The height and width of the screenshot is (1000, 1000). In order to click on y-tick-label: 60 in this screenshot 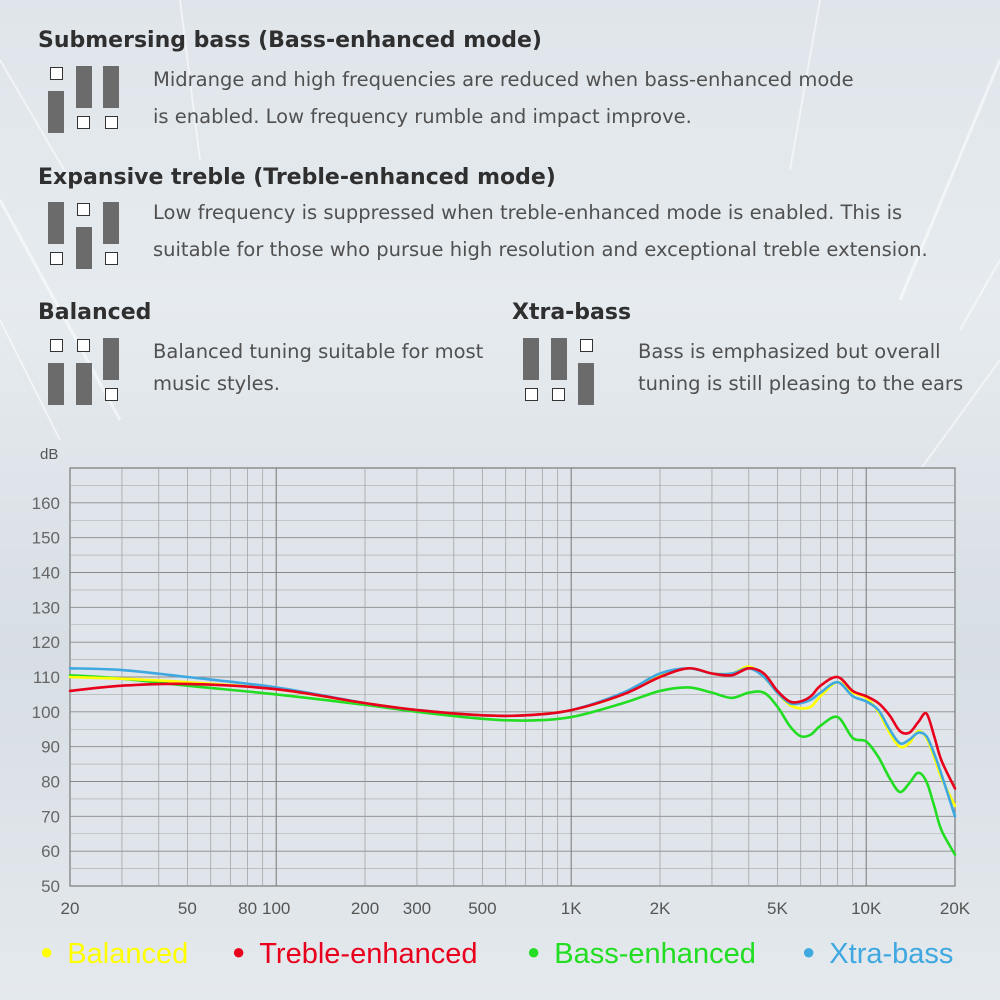, I will do `click(50, 851)`.